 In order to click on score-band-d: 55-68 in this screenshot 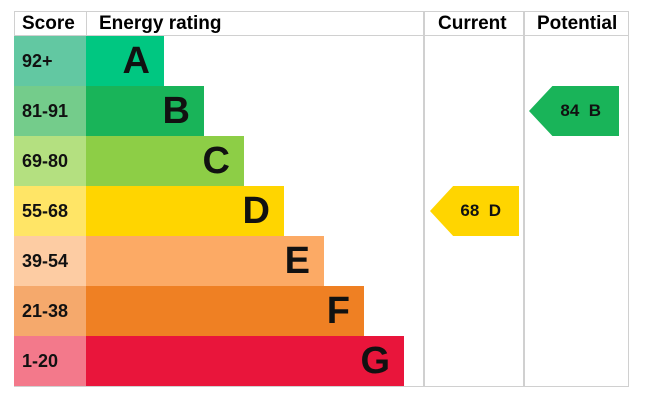, I will do `click(50, 211)`.